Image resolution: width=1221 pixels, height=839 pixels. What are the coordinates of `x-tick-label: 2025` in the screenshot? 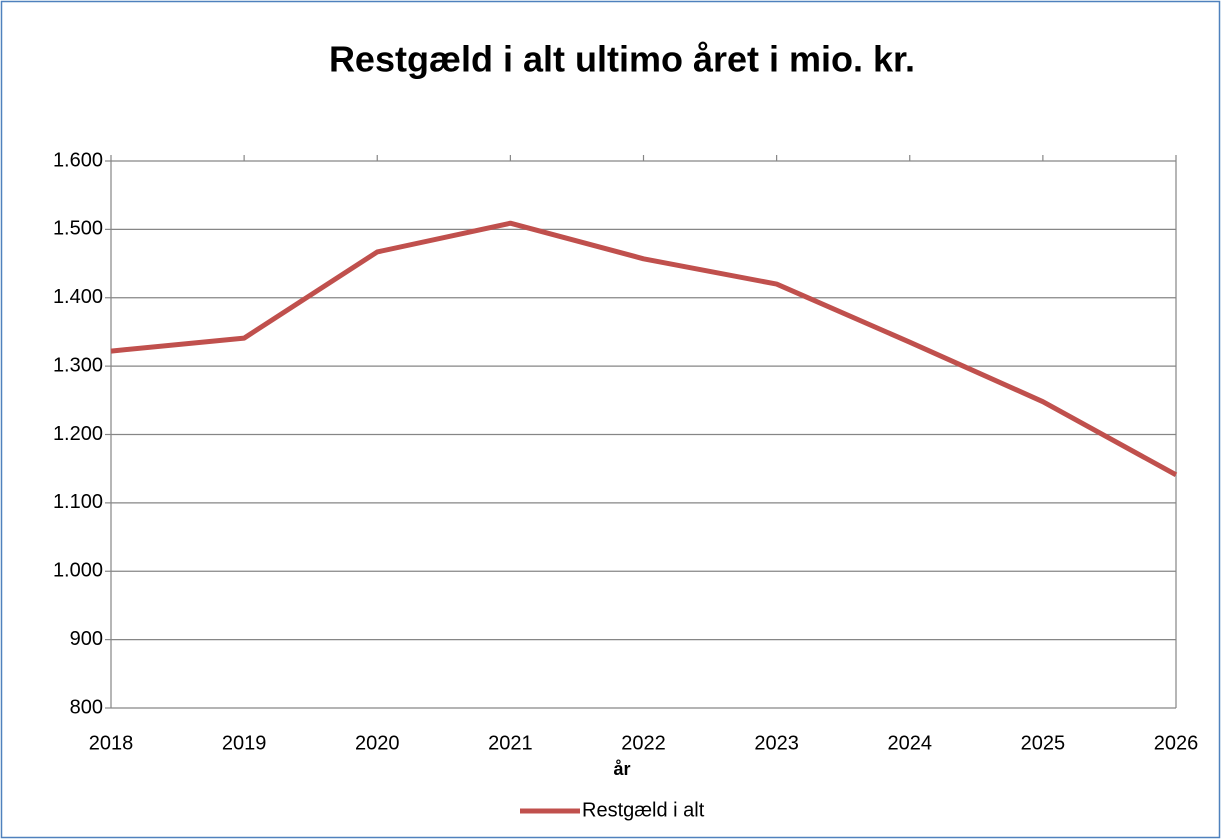 It's located at (1043, 743).